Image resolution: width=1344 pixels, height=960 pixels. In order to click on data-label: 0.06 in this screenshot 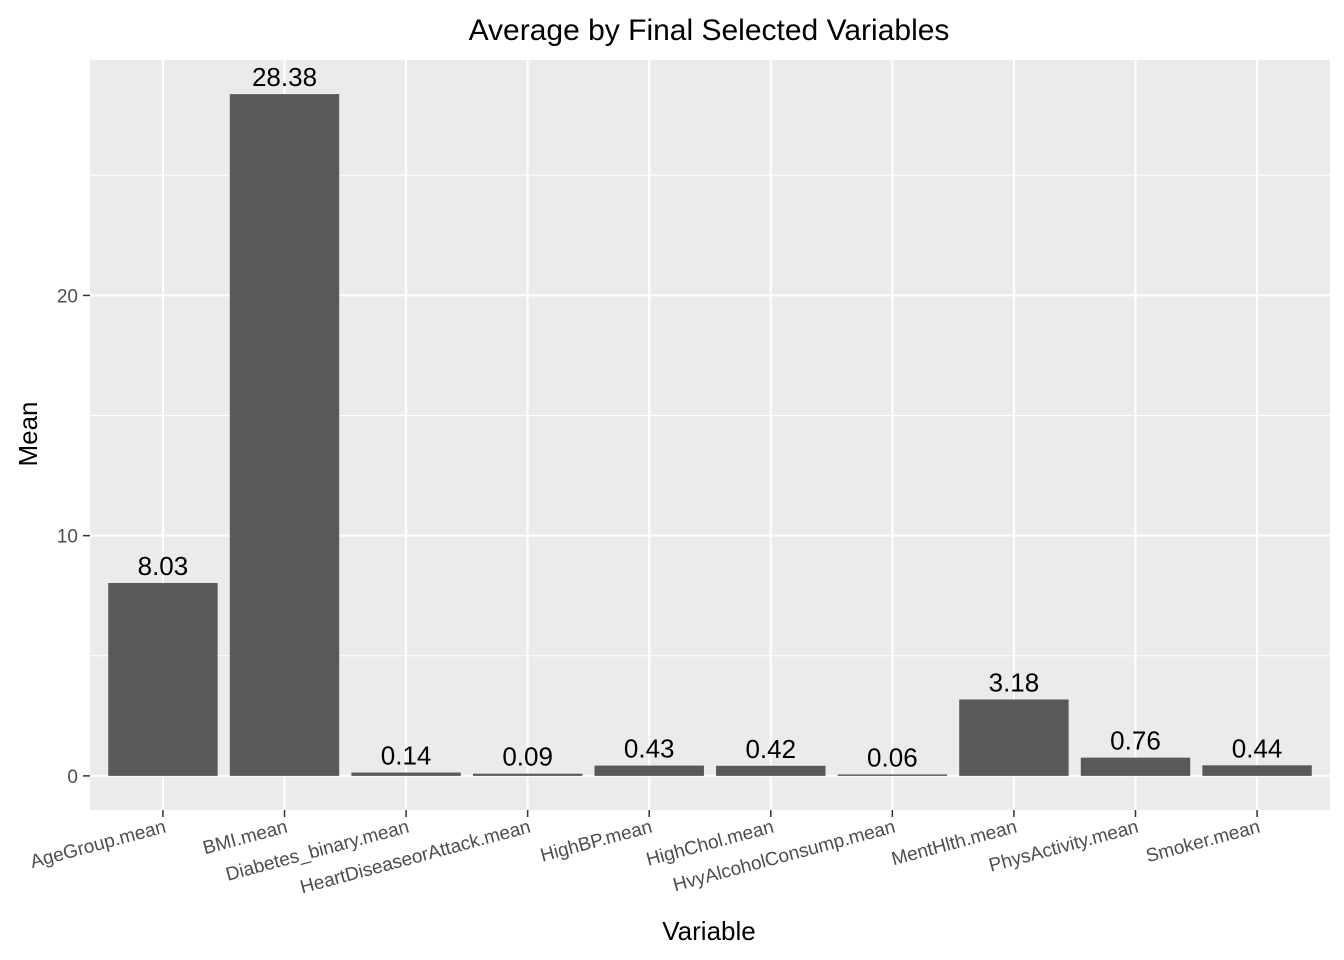, I will do `click(892, 757)`.